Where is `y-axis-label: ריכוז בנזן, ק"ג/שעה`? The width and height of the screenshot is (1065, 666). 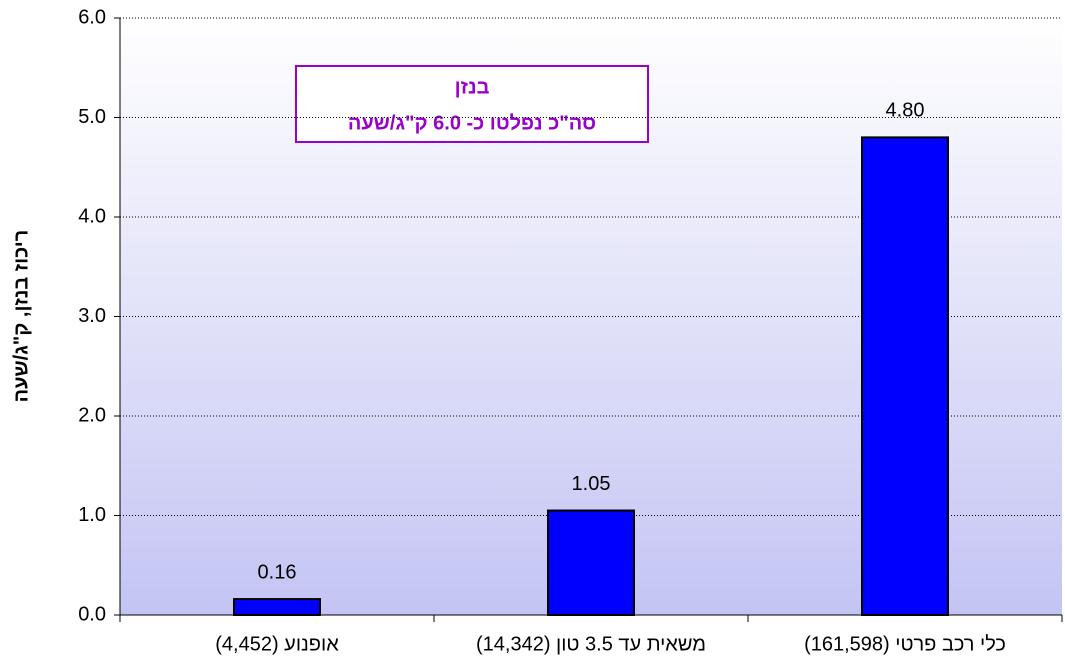 y-axis-label: ריכוז בנזן, ק"ג/שעה is located at coordinates (21, 316).